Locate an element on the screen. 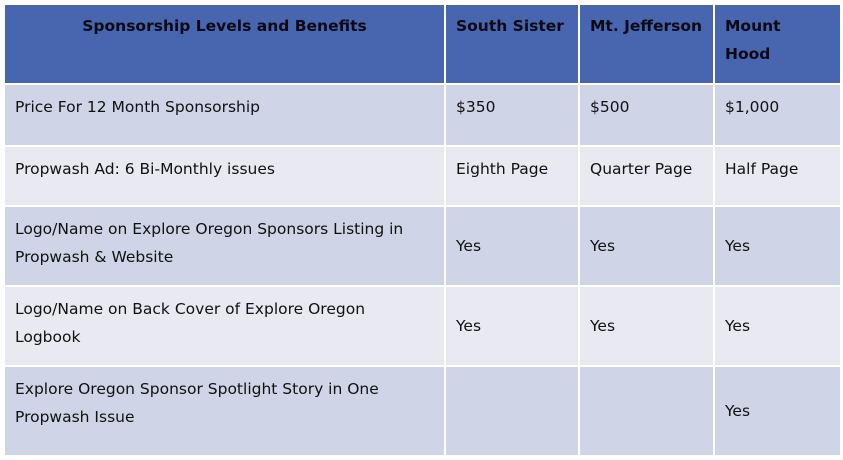 The height and width of the screenshot is (460, 843). value-cell: Half Page is located at coordinates (777, 176).